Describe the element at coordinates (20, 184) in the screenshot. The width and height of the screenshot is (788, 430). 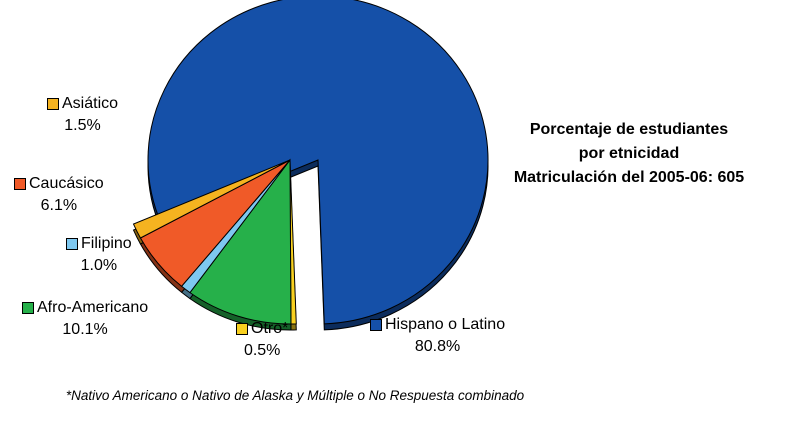
I see `legend-swatch-caucasico` at that location.